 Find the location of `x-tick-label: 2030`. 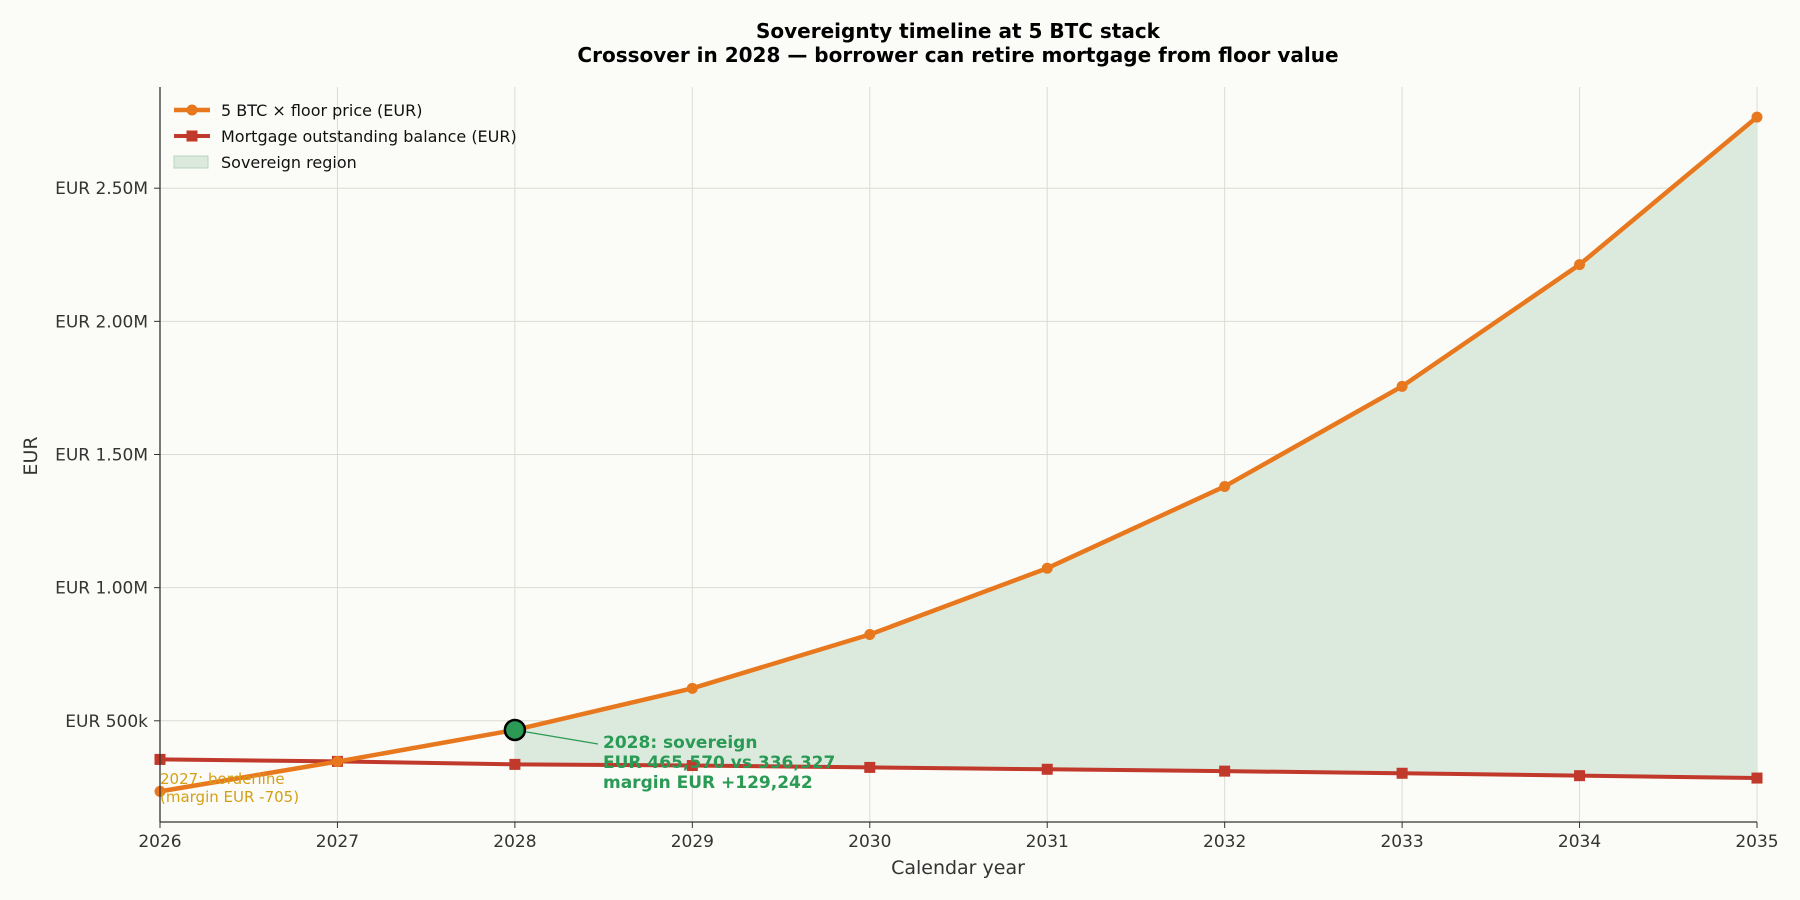

x-tick-label: 2030 is located at coordinates (869, 842).